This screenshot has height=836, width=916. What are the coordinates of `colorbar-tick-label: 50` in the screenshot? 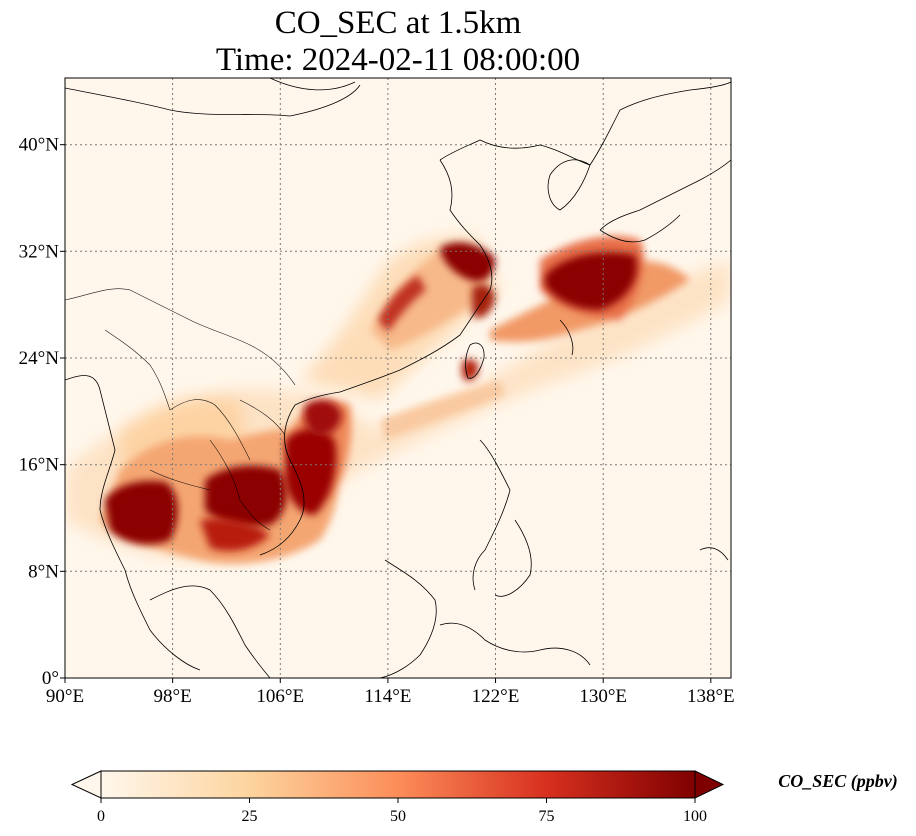 It's located at (398, 816).